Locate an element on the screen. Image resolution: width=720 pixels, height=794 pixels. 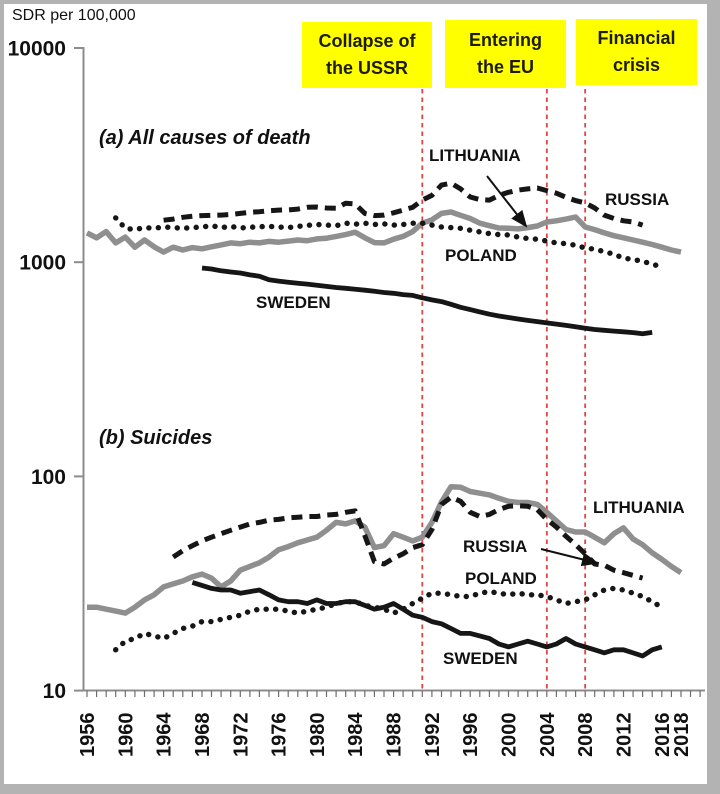
panel-b-sweden-label: SWEDEN is located at coordinates (480, 658).